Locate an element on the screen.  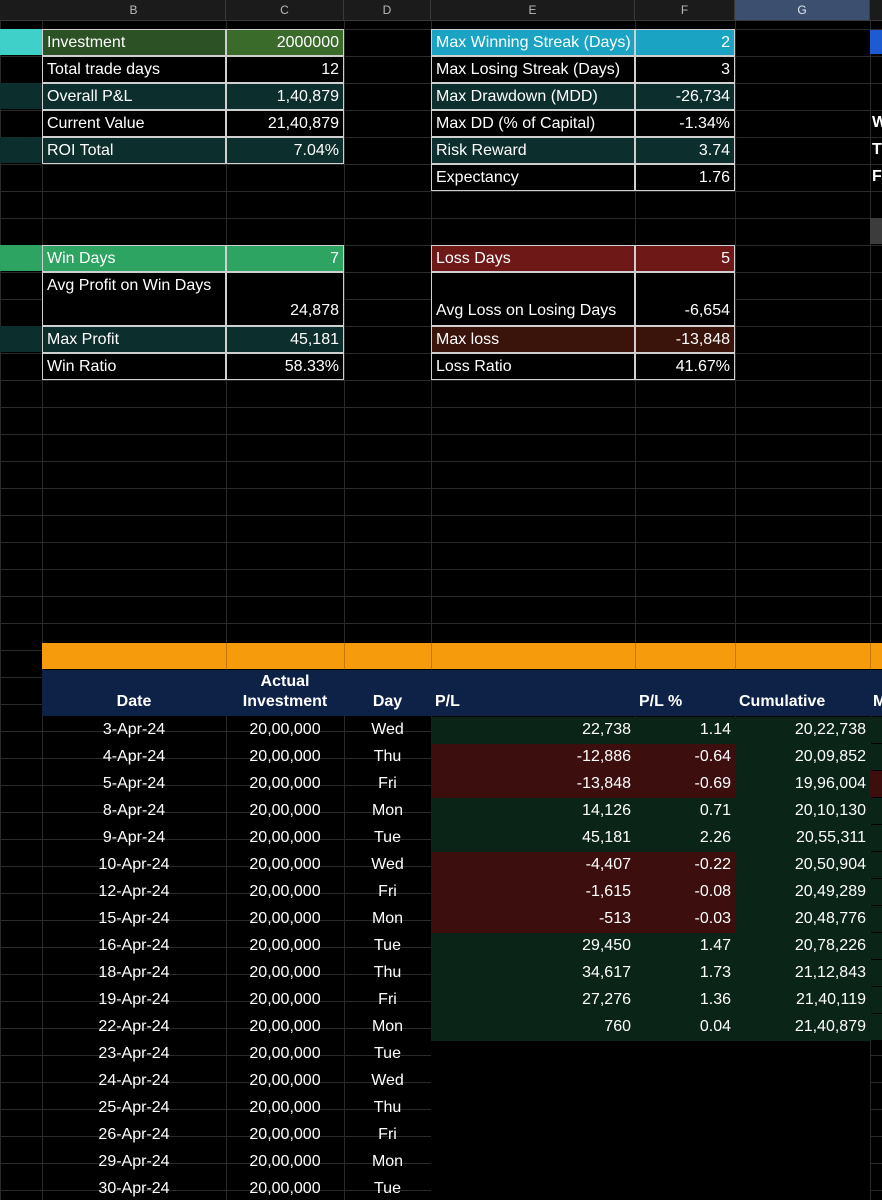
table-cell-date: 8-Apr-24 is located at coordinates (134, 810).